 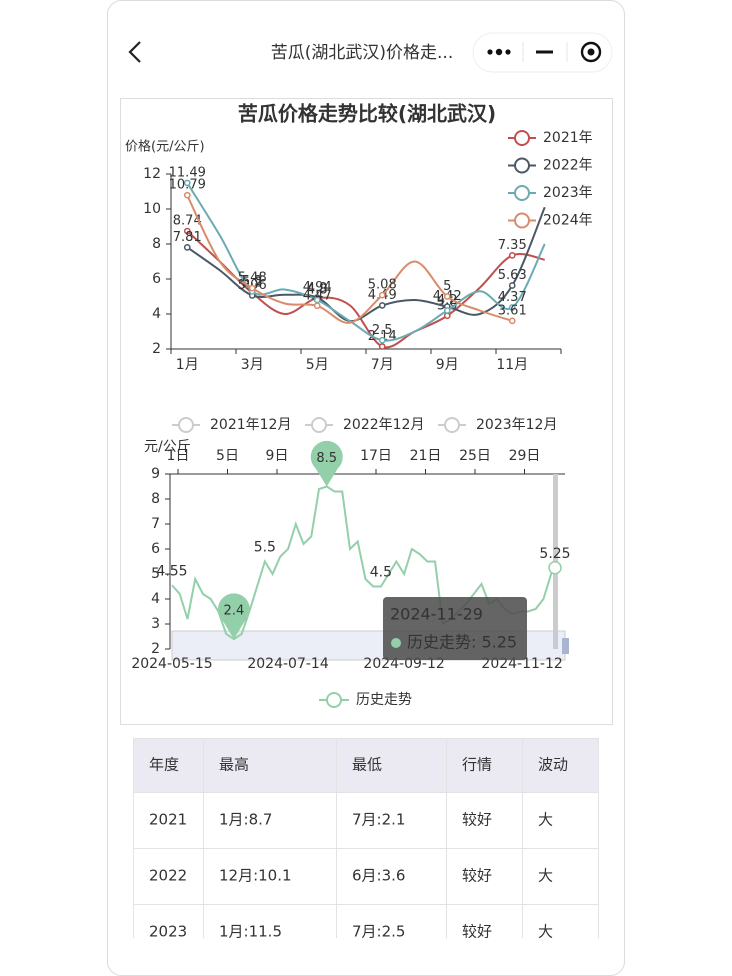 I want to click on legend-label: 2023年, so click(x=568, y=193).